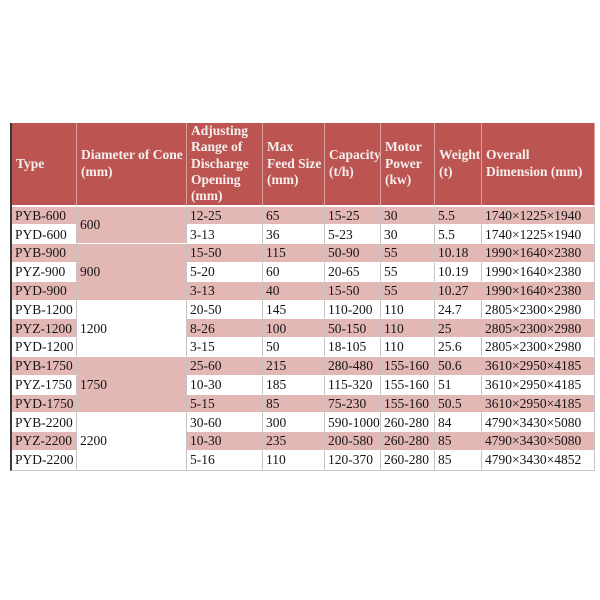  What do you see at coordinates (353, 441) in the screenshot?
I see `cell-capacity: 200-580` at bounding box center [353, 441].